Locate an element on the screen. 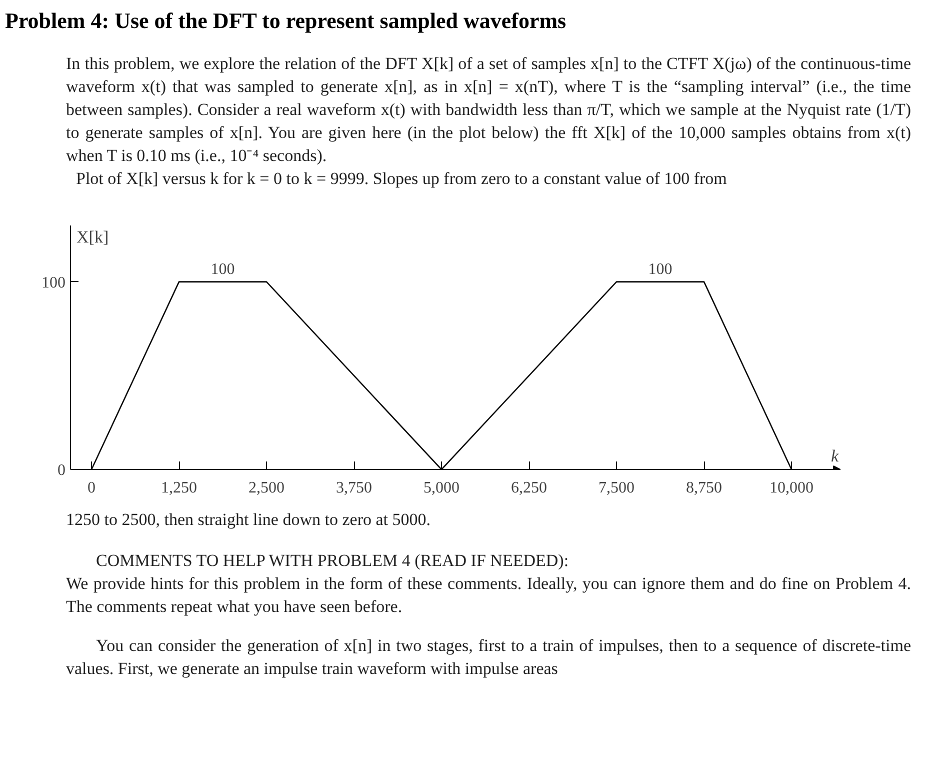 The image size is (925, 759). y-axis-title: X[k] is located at coordinates (92, 237).